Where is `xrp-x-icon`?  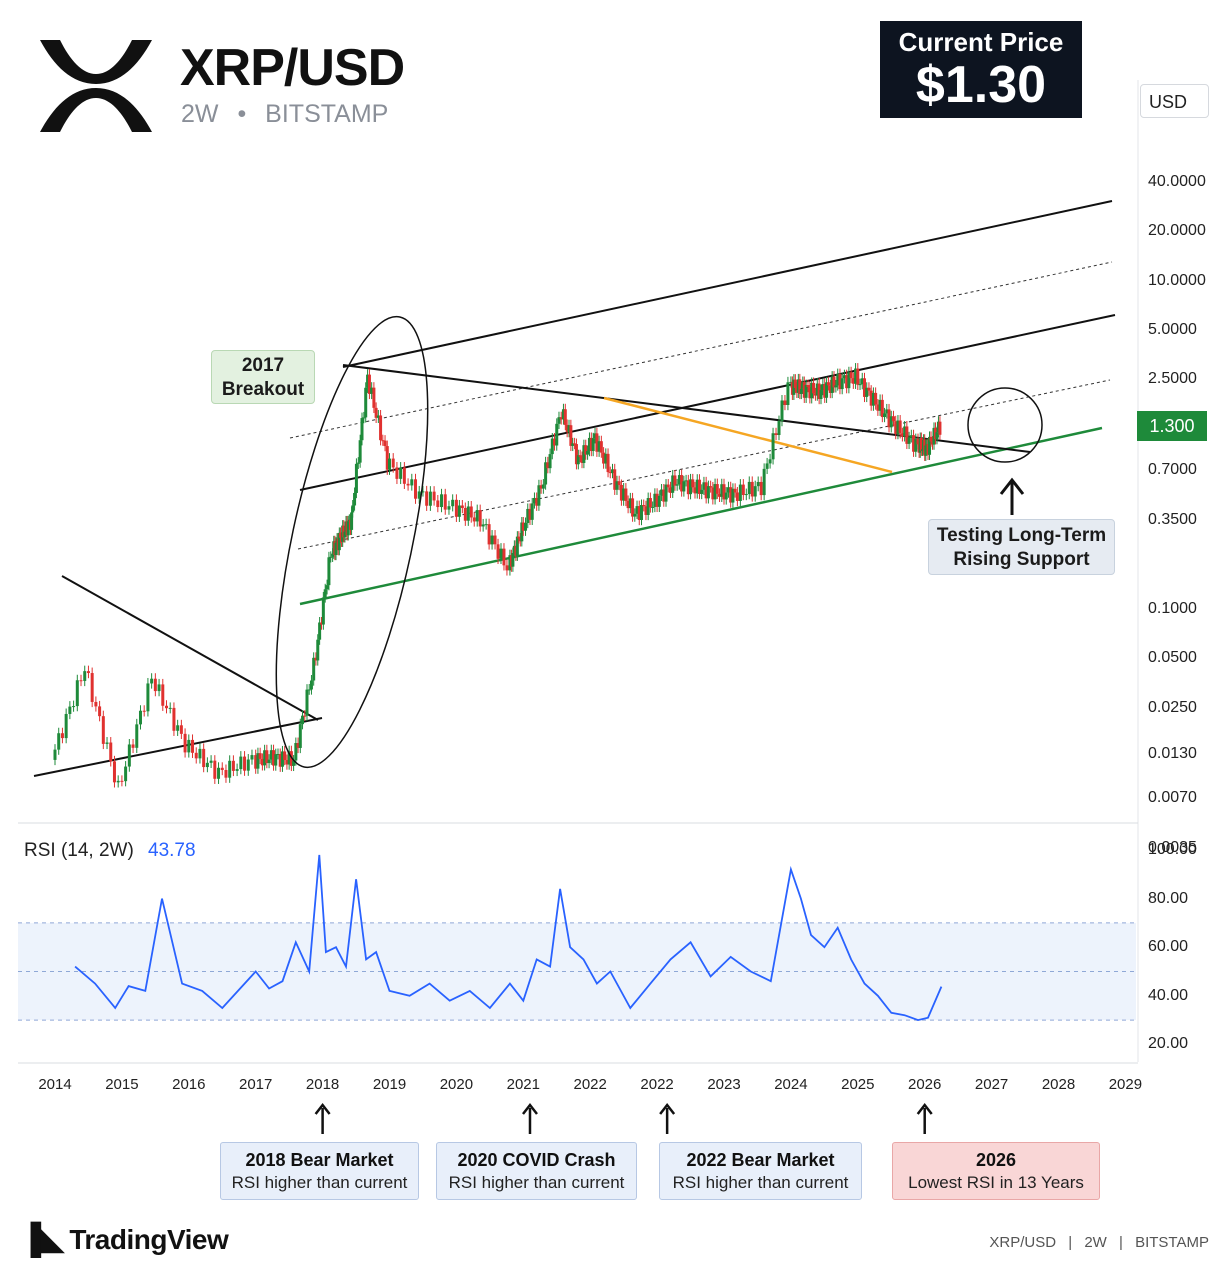 xrp-x-icon is located at coordinates (96, 86).